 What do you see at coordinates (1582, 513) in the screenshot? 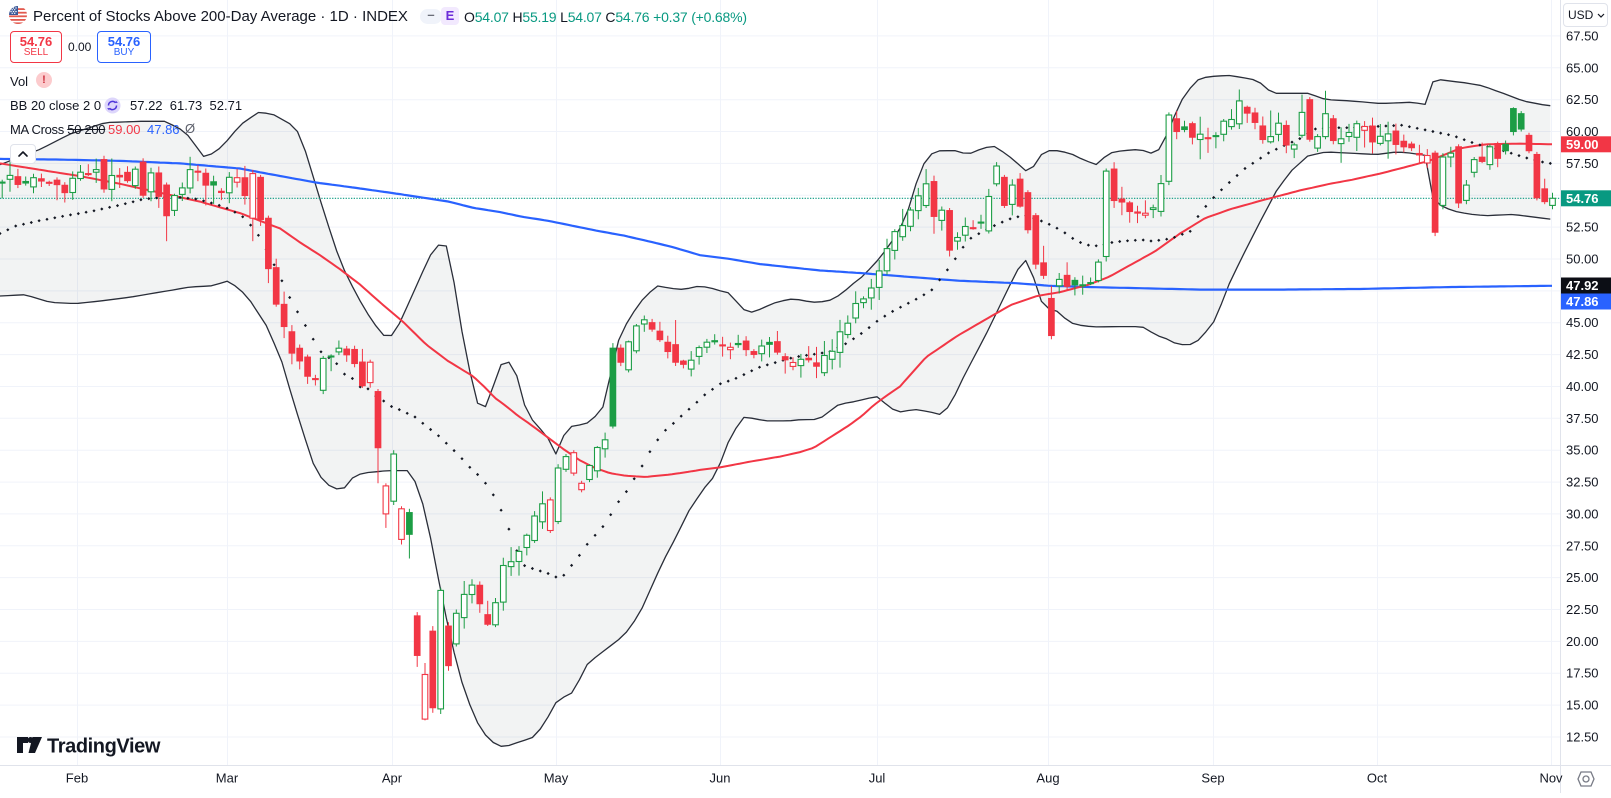
I see `svg-text: 30.00` at bounding box center [1582, 513].